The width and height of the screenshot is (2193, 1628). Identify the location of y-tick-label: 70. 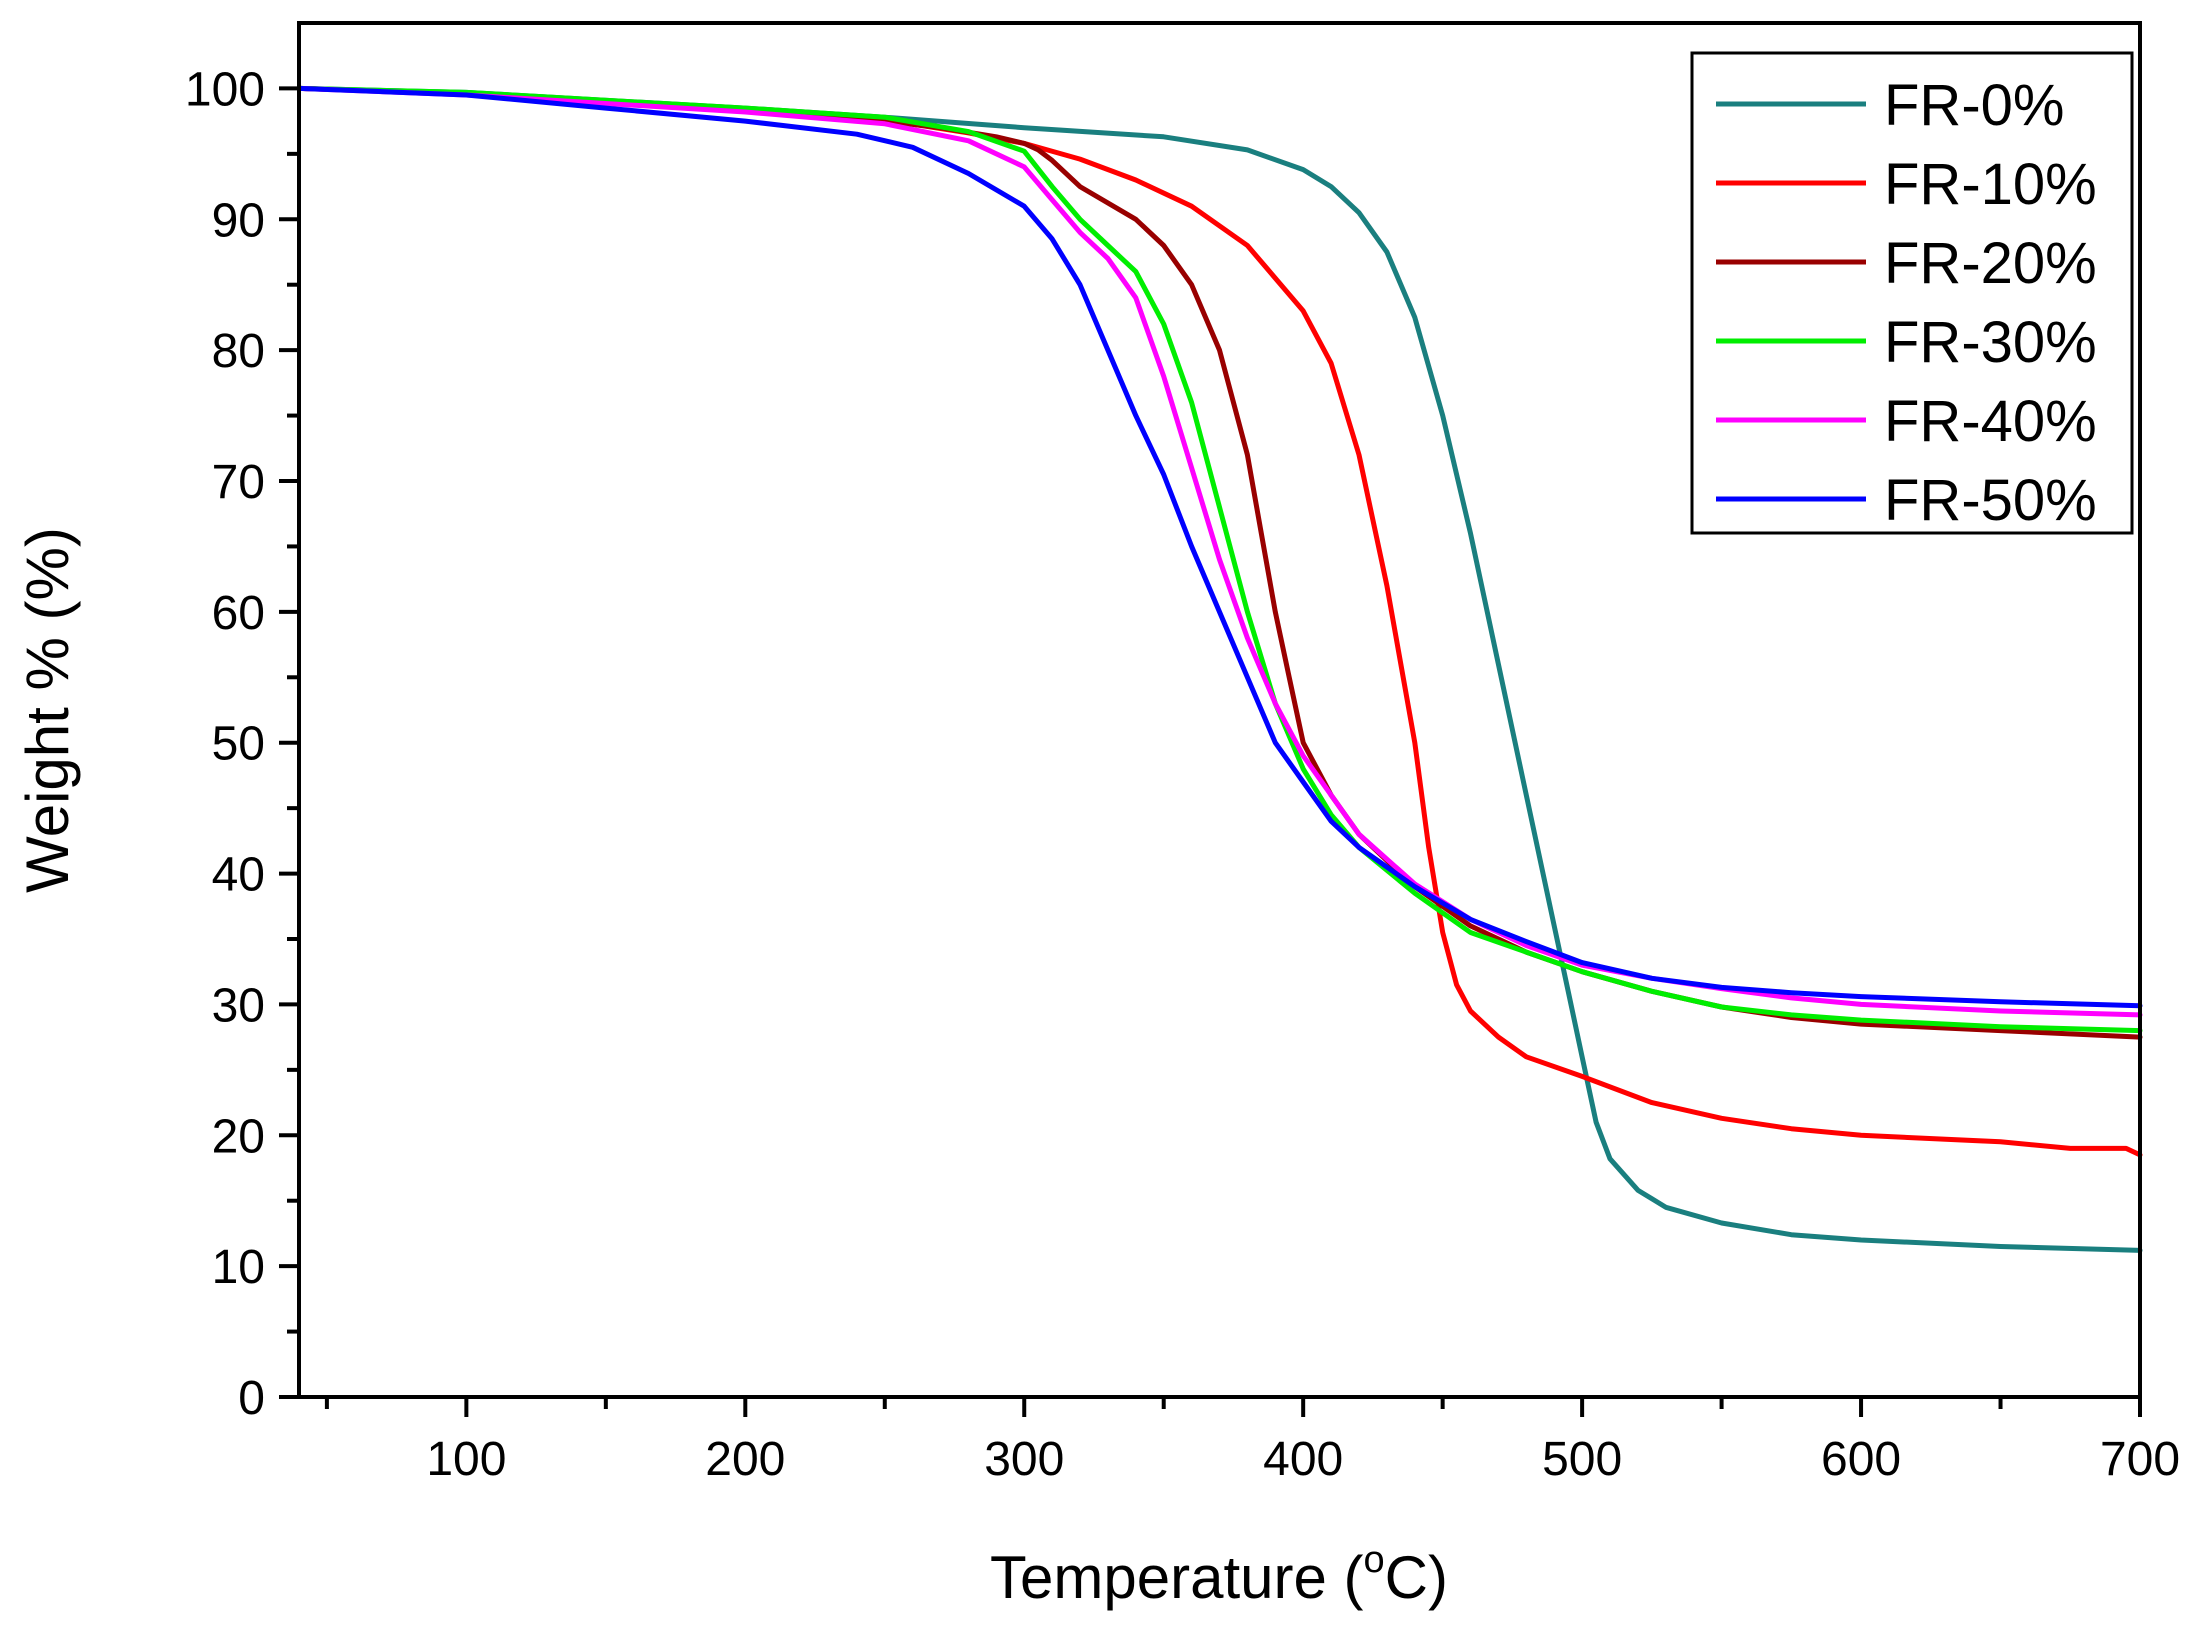
(238, 482).